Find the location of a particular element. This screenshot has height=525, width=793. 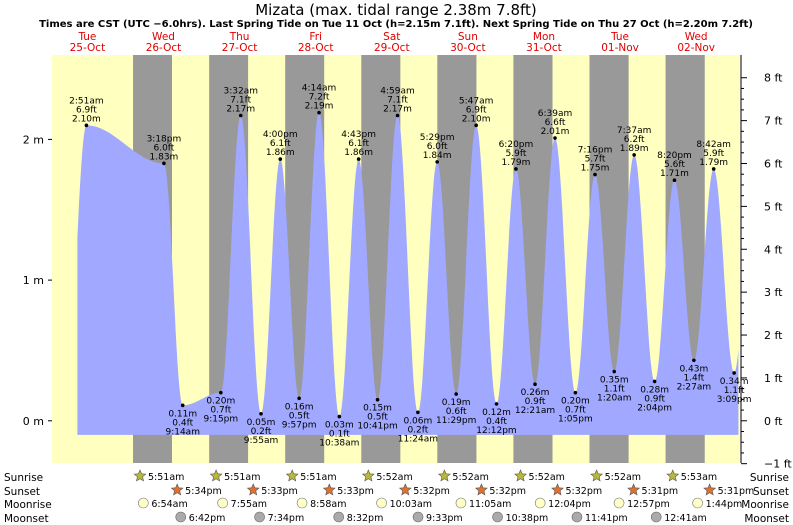

moonset-time: 10:38pm is located at coordinates (527, 518).